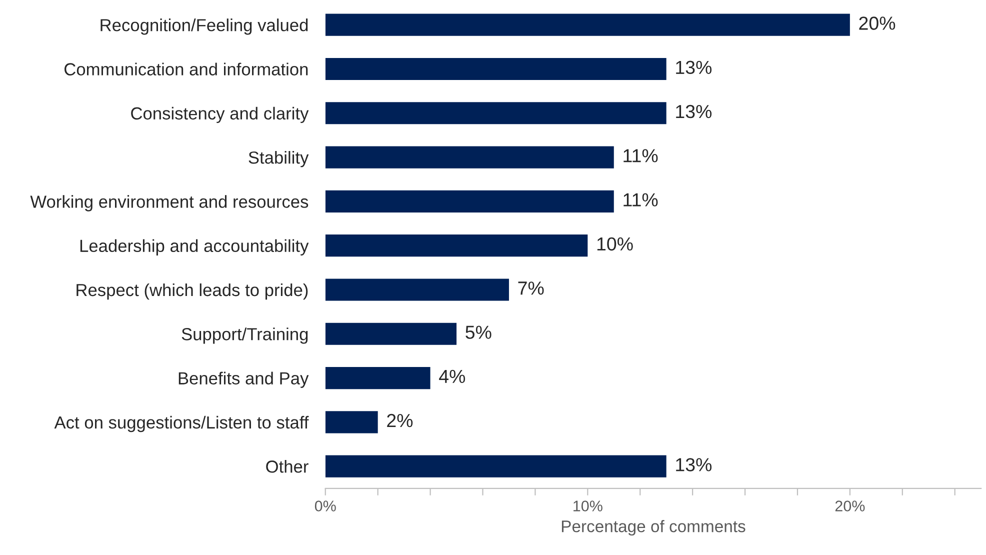 The height and width of the screenshot is (555, 986). What do you see at coordinates (479, 332) in the screenshot?
I see `data-label: 5%` at bounding box center [479, 332].